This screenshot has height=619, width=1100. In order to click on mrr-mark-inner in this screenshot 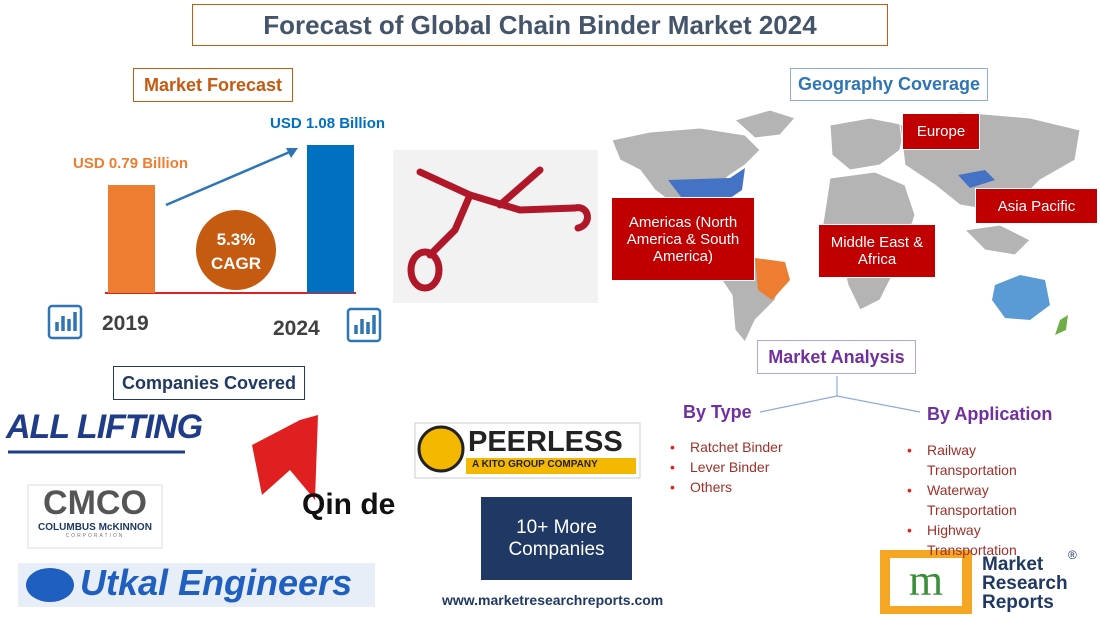, I will do `click(926, 582)`.